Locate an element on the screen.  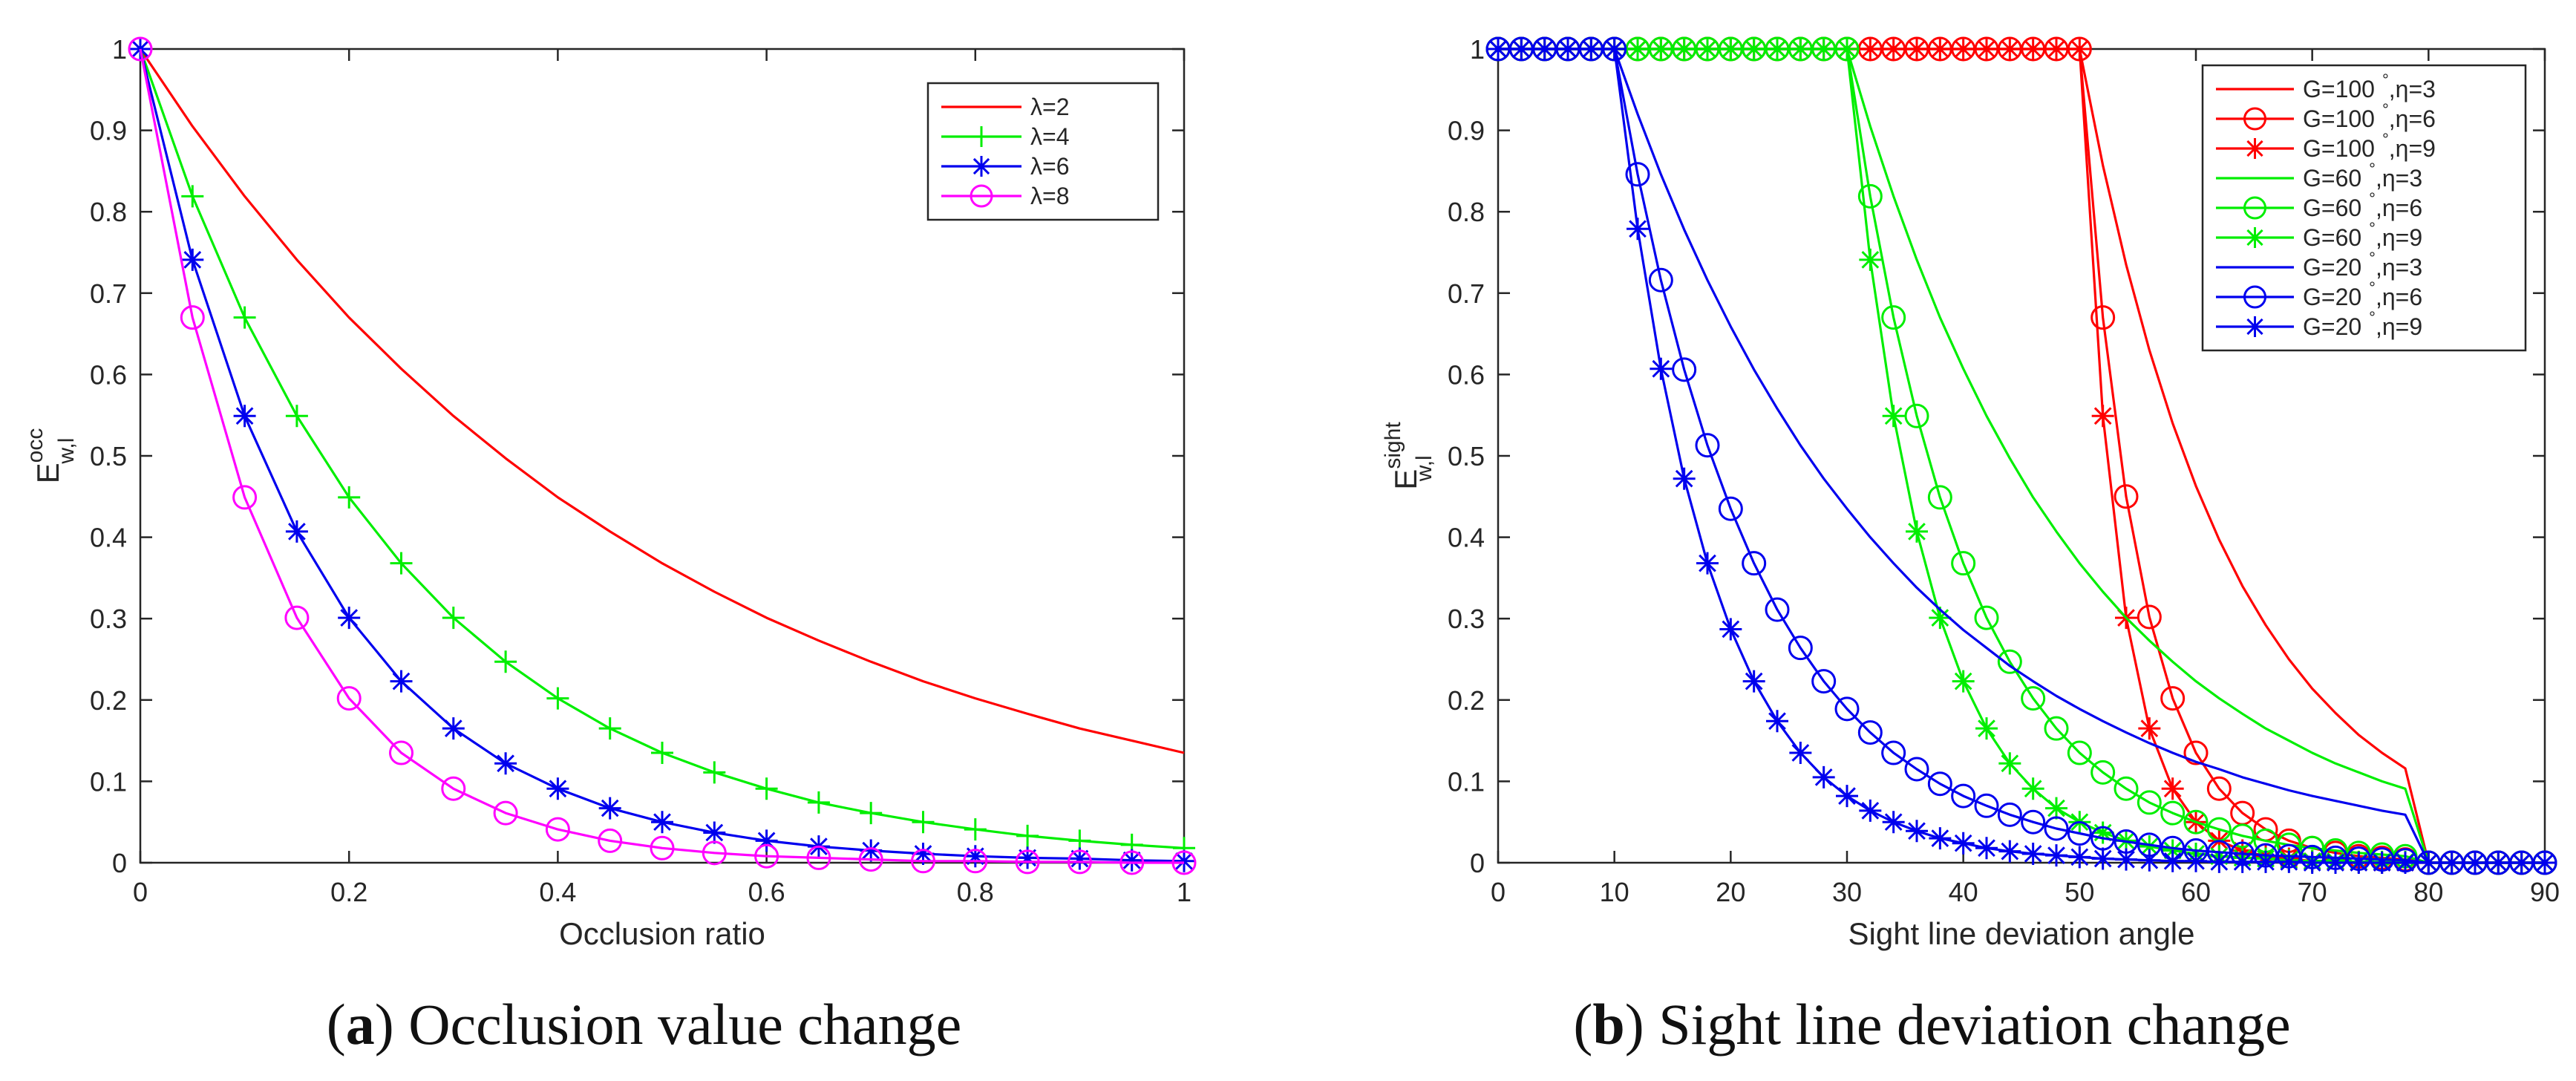
chart-a-legend: λ=2 λ=4 λ=6 λ=8 is located at coordinates (1043, 151).